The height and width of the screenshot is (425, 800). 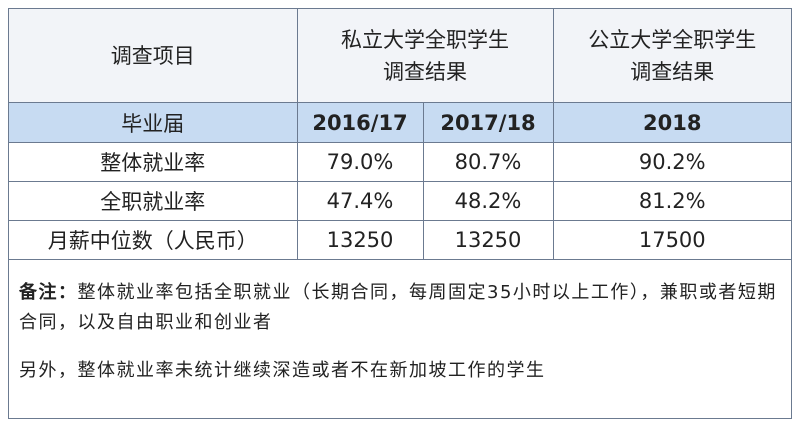 I want to click on note: 另外，整体就业率未统计继续深造或者不在新加坡工作的学生, so click(x=400, y=371).